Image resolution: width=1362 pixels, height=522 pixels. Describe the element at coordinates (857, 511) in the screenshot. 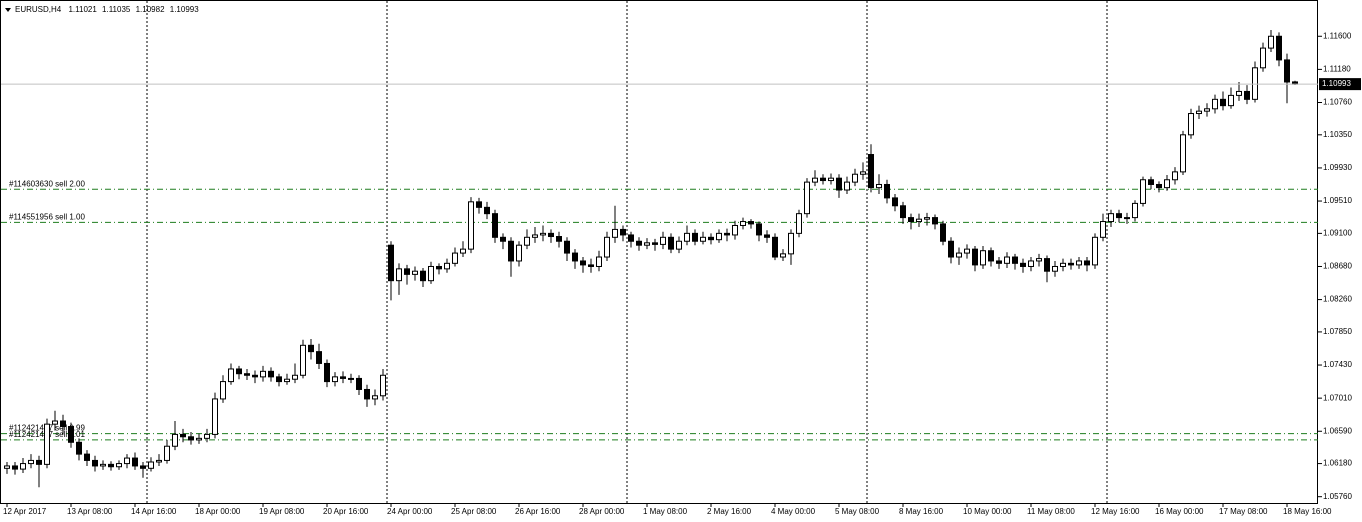

I see `x-tick-label: 5 May 08:00` at that location.